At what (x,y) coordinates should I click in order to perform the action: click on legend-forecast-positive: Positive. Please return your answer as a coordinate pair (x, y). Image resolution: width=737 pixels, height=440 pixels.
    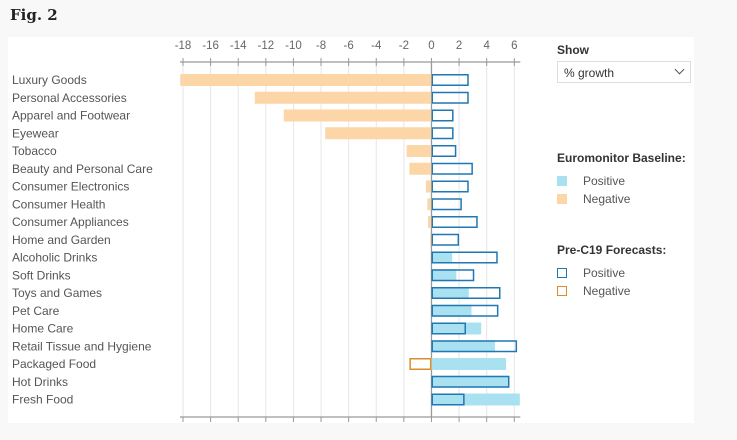
    Looking at the image, I should click on (622, 273).